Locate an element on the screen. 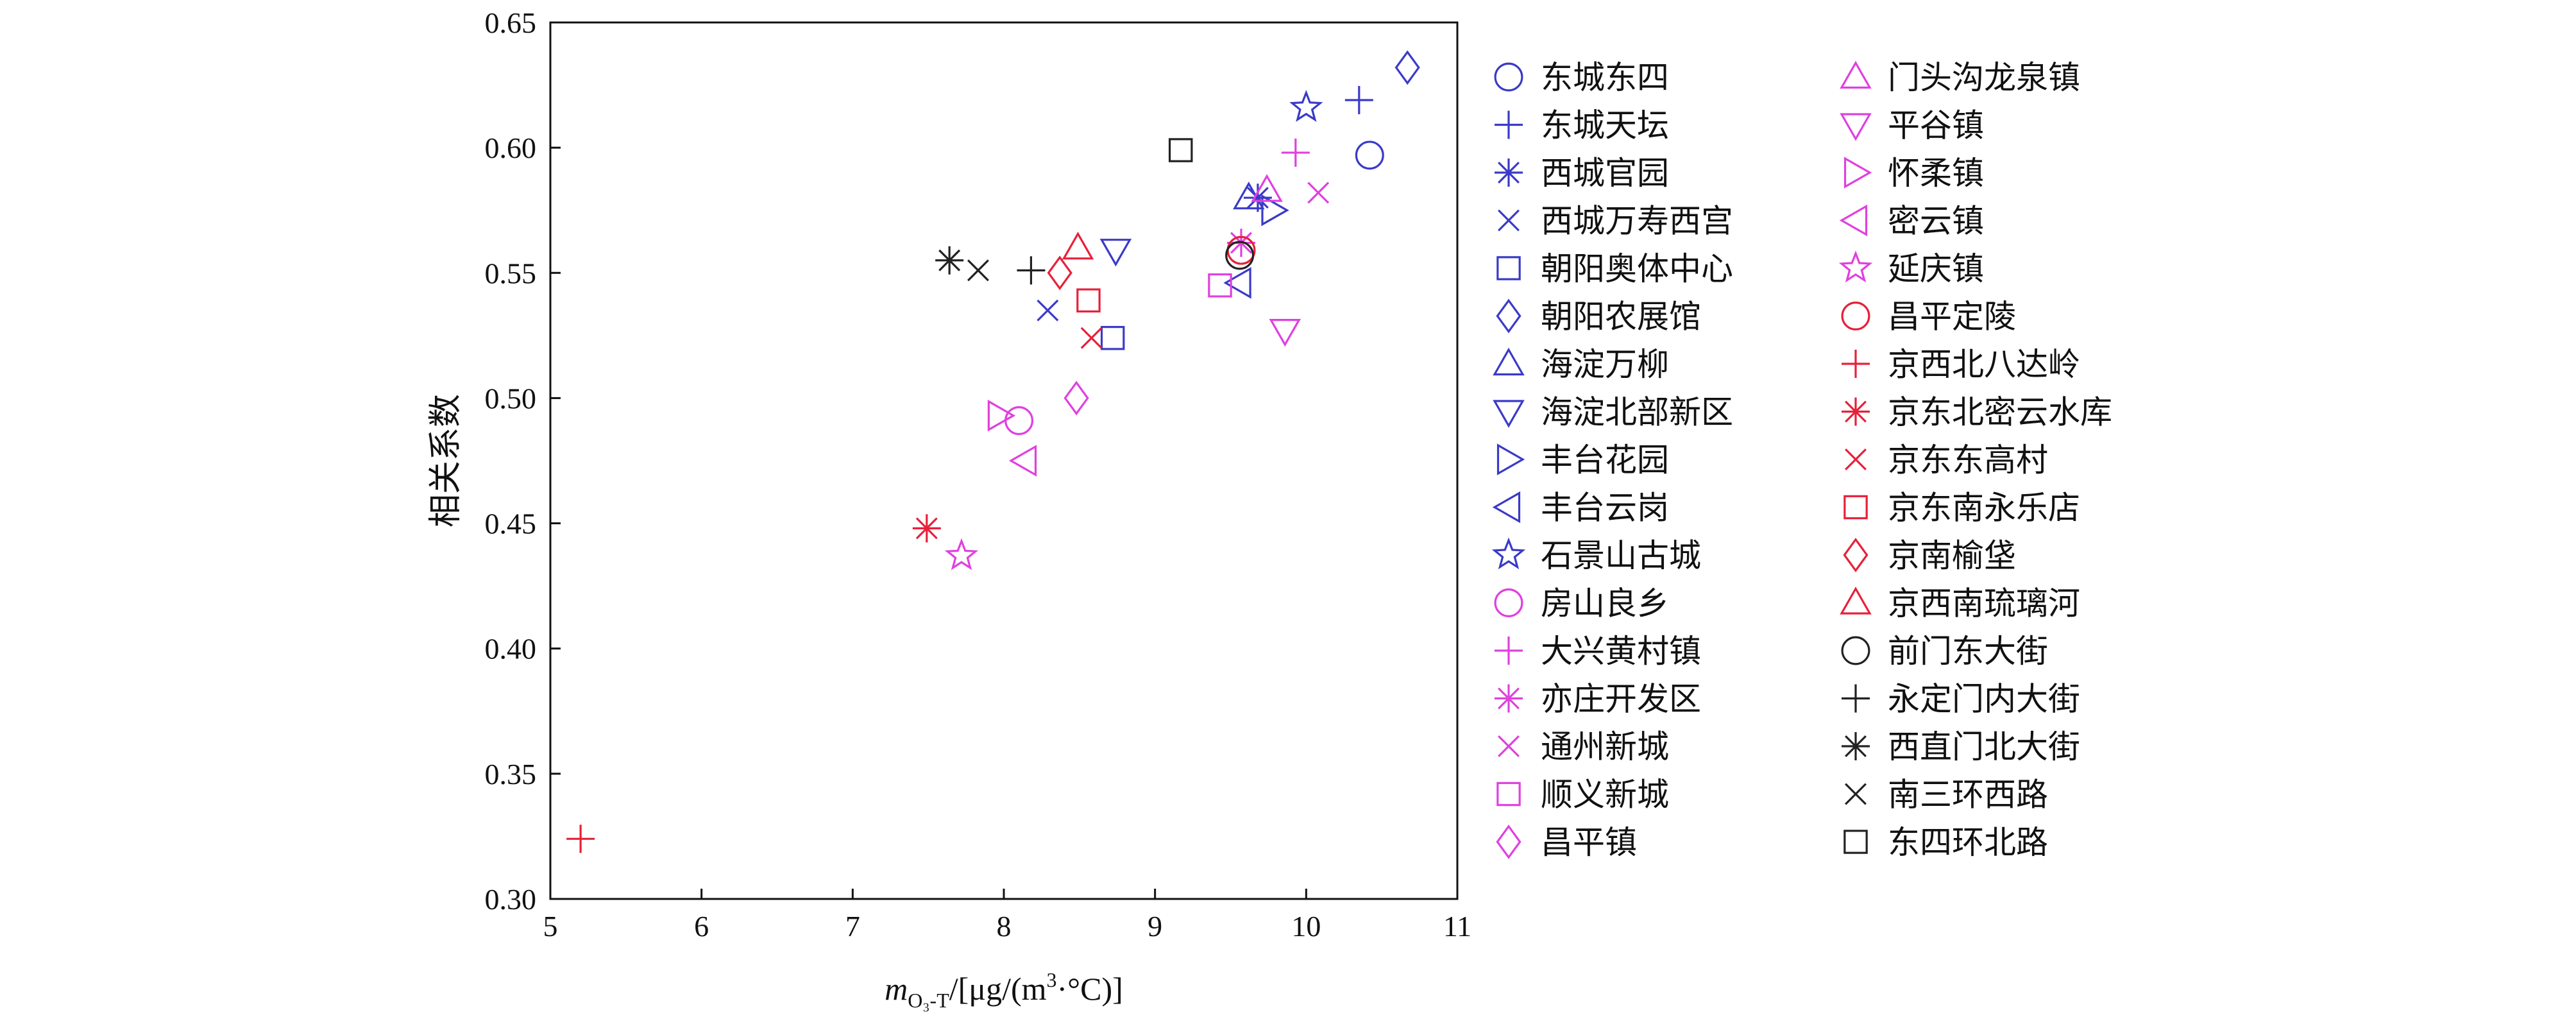  legend-label: 丰台花园 is located at coordinates (1605, 460).